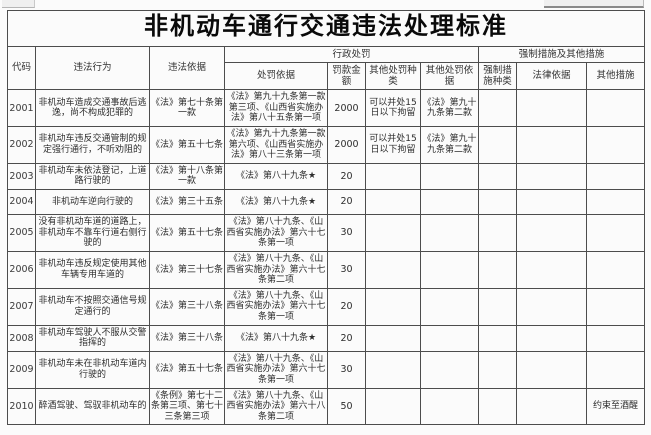 This screenshot has width=651, height=435. I want to click on cell-violation: 非机动车未在非机动车道内行驶的, so click(92, 369).